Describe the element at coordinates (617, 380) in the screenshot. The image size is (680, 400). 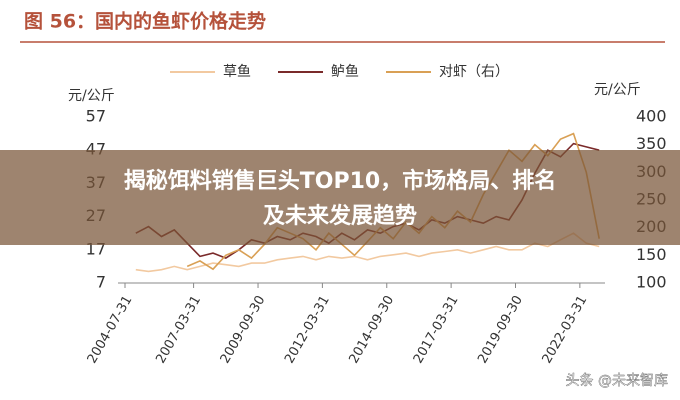
I see `watermark: 头条 @未来智库` at that location.